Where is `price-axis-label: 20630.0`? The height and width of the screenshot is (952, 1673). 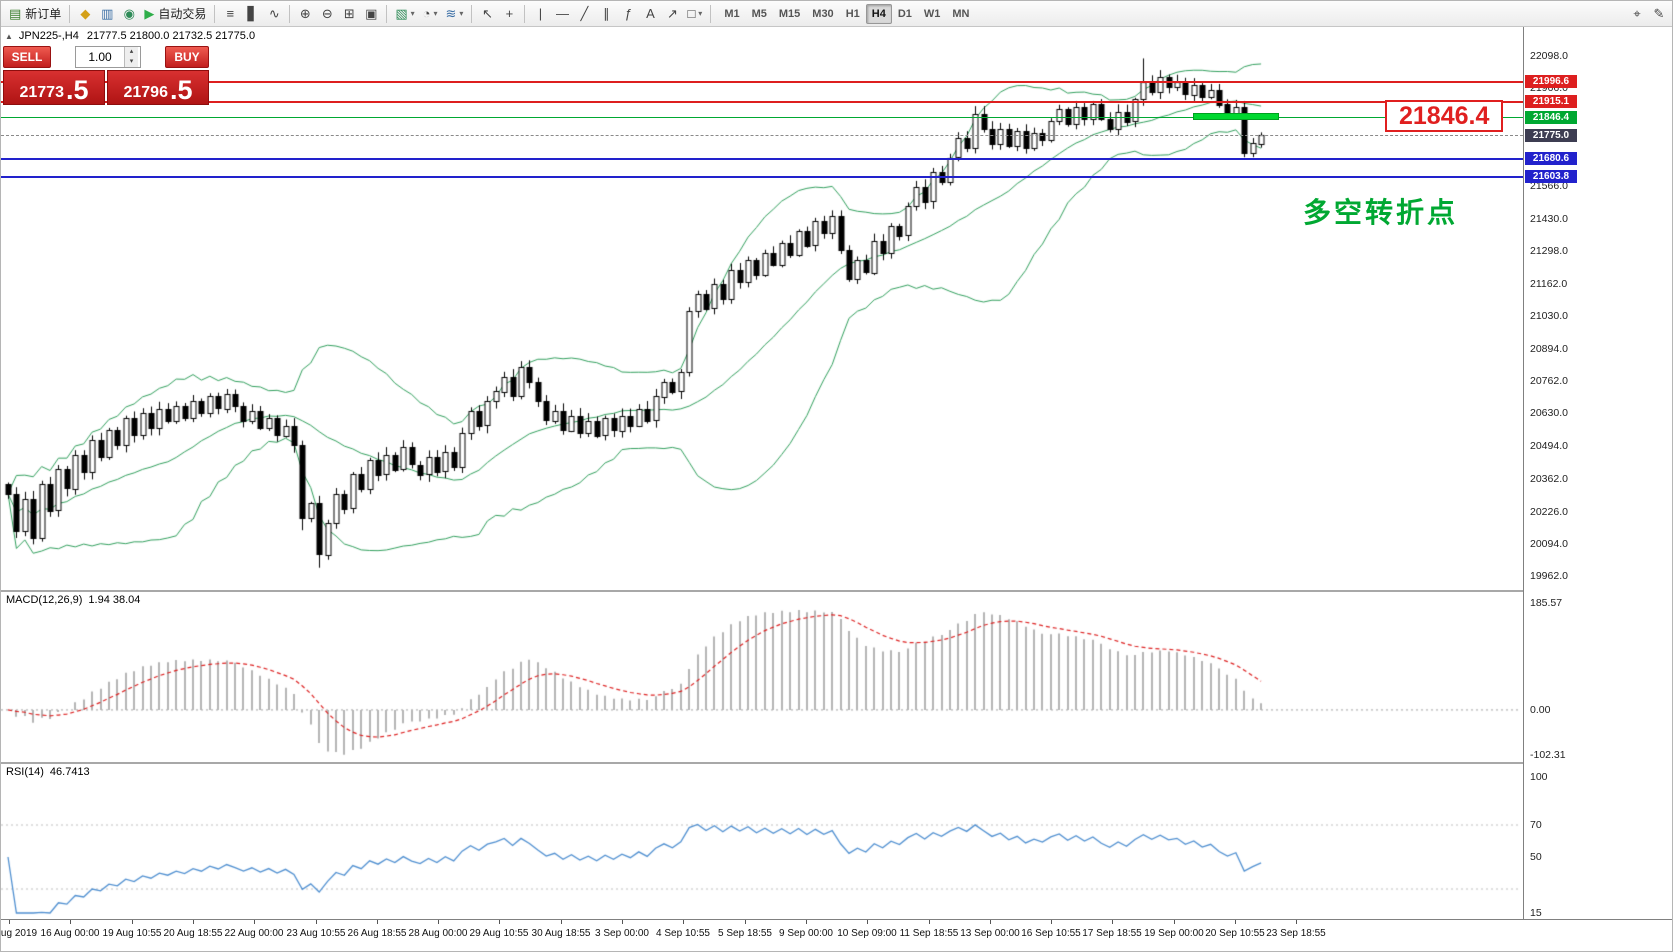
price-axis-label: 20630.0 is located at coordinates (1549, 413).